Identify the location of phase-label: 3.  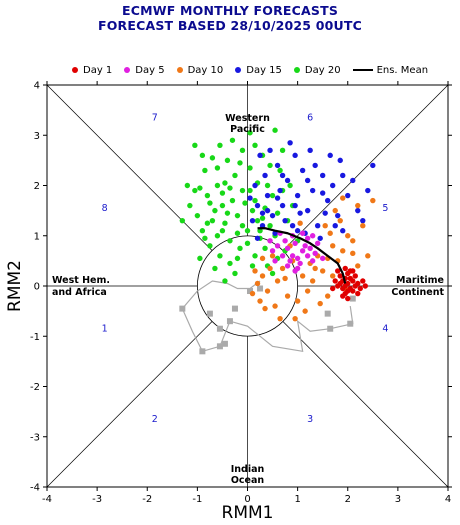
(310, 419).